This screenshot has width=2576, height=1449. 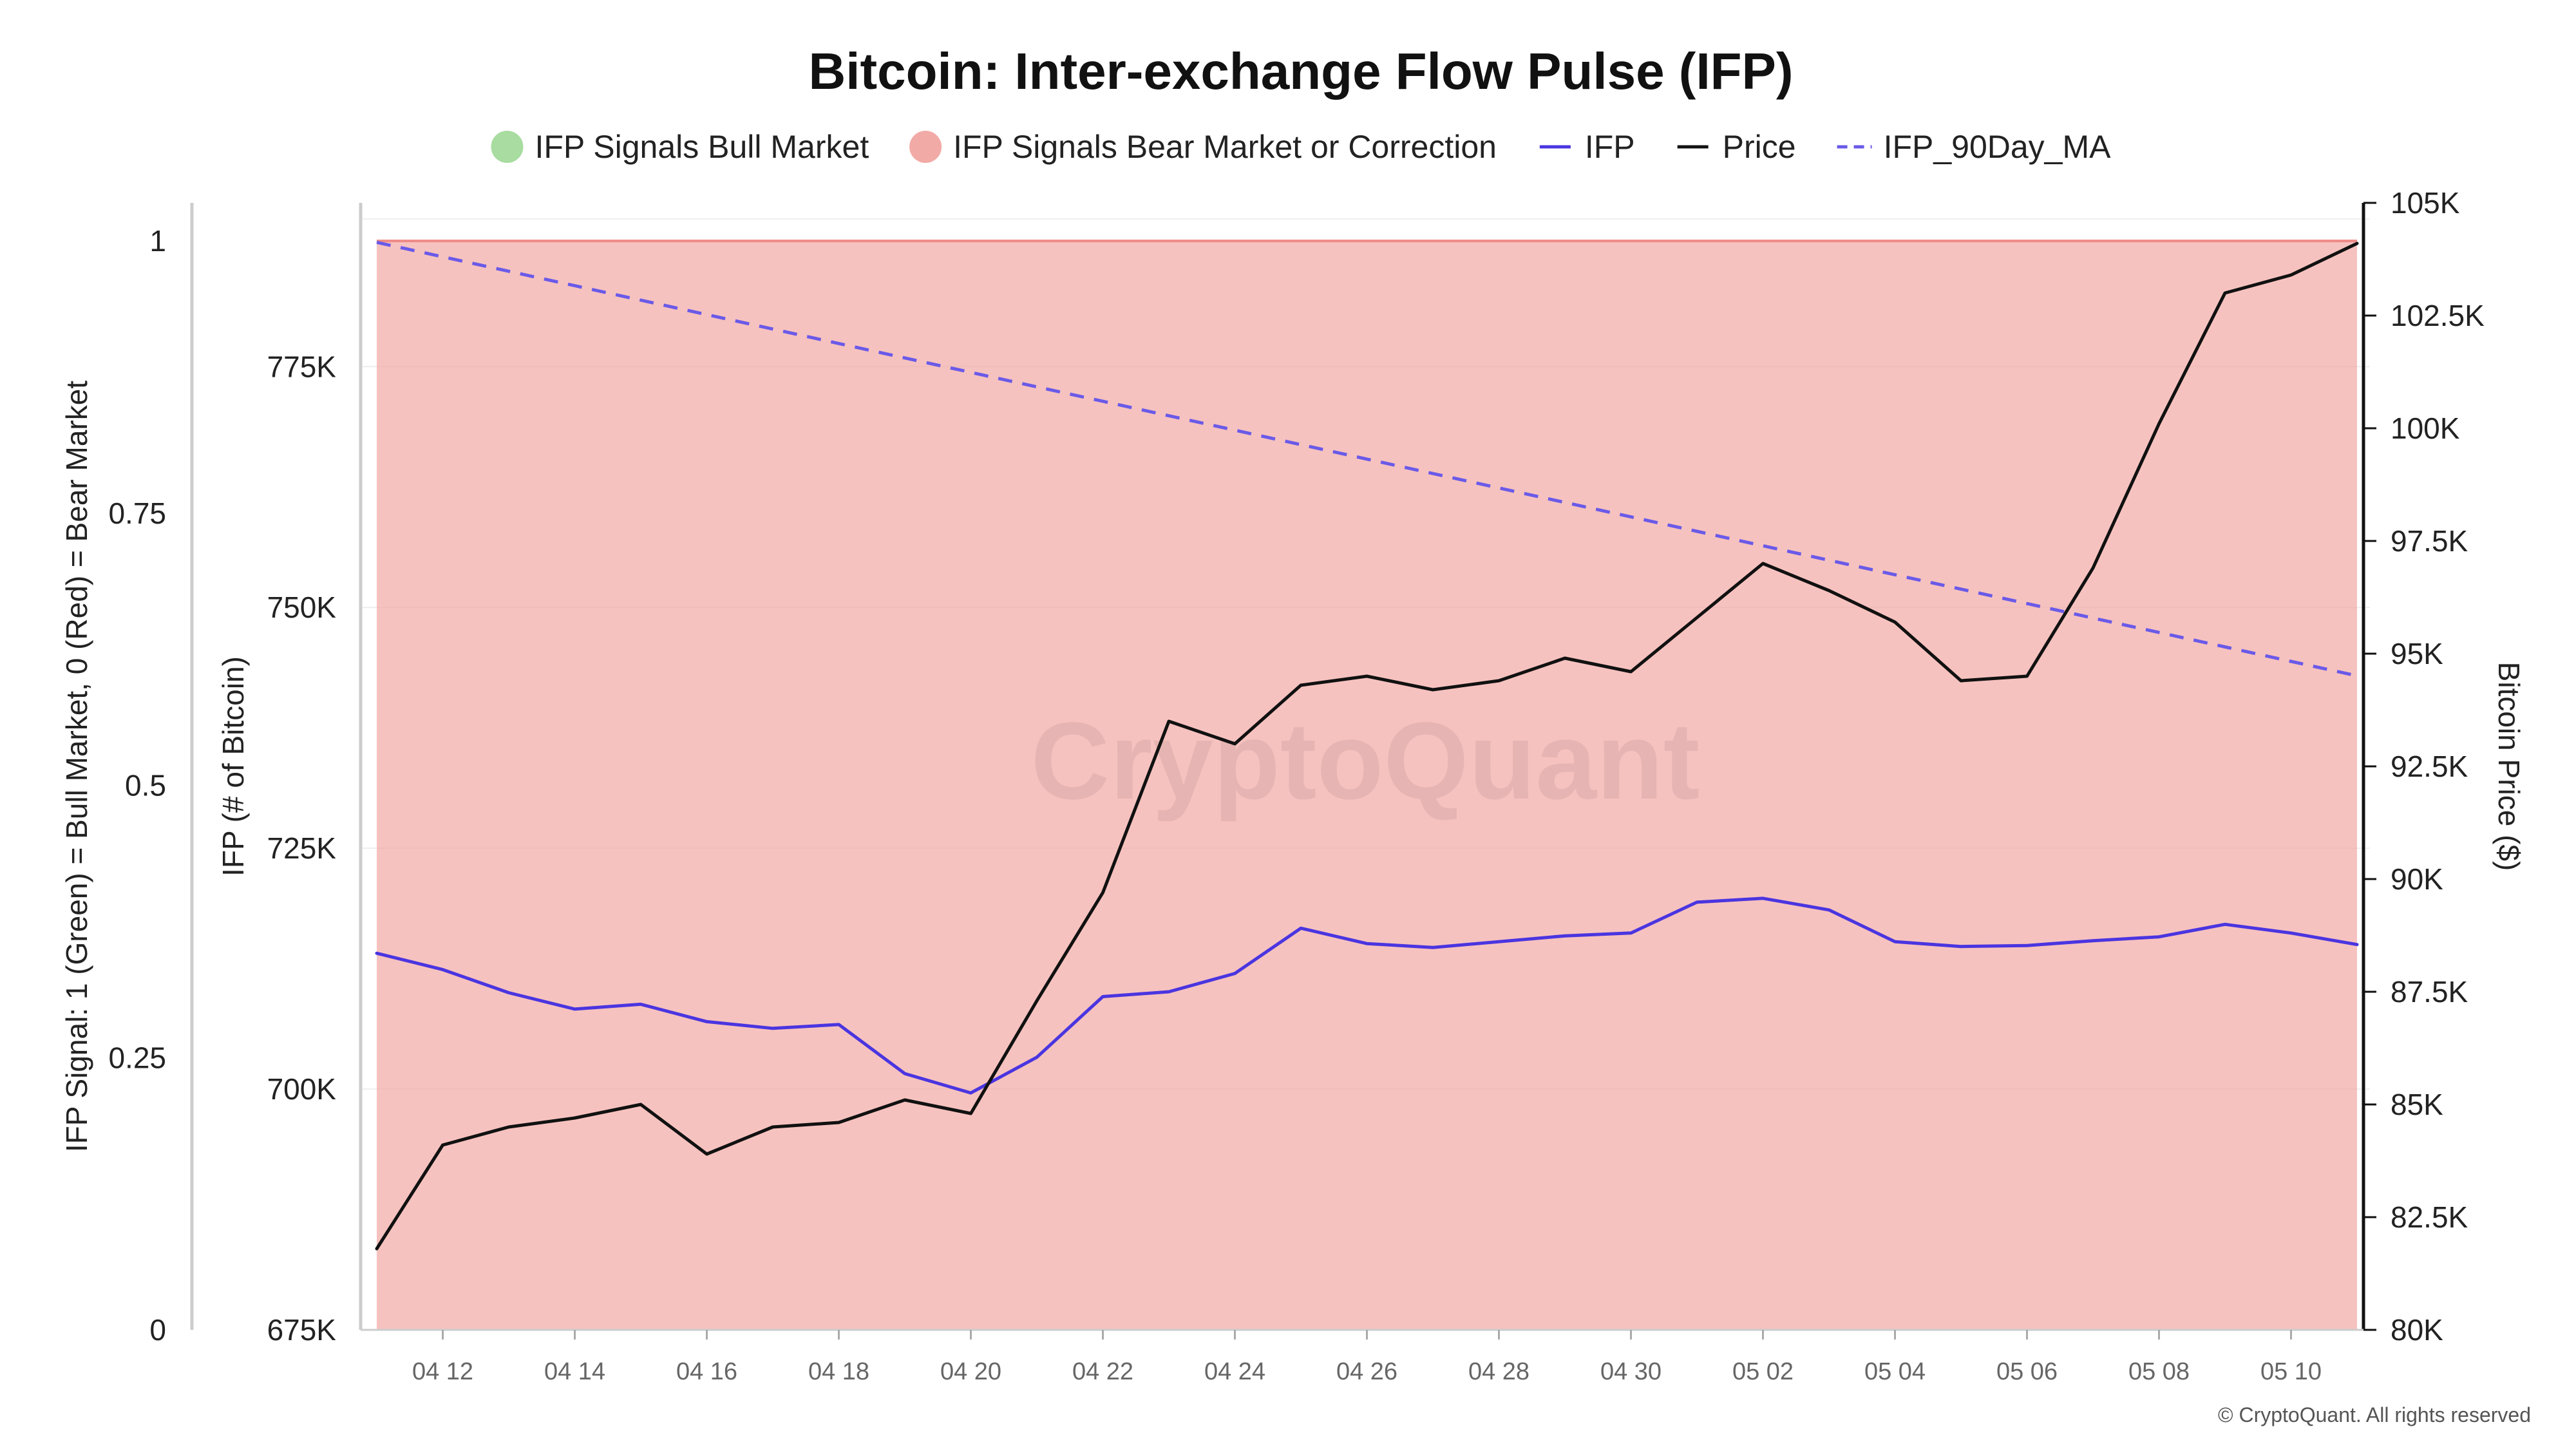 What do you see at coordinates (1610, 147) in the screenshot?
I see `legend-label-ifp: IFP` at bounding box center [1610, 147].